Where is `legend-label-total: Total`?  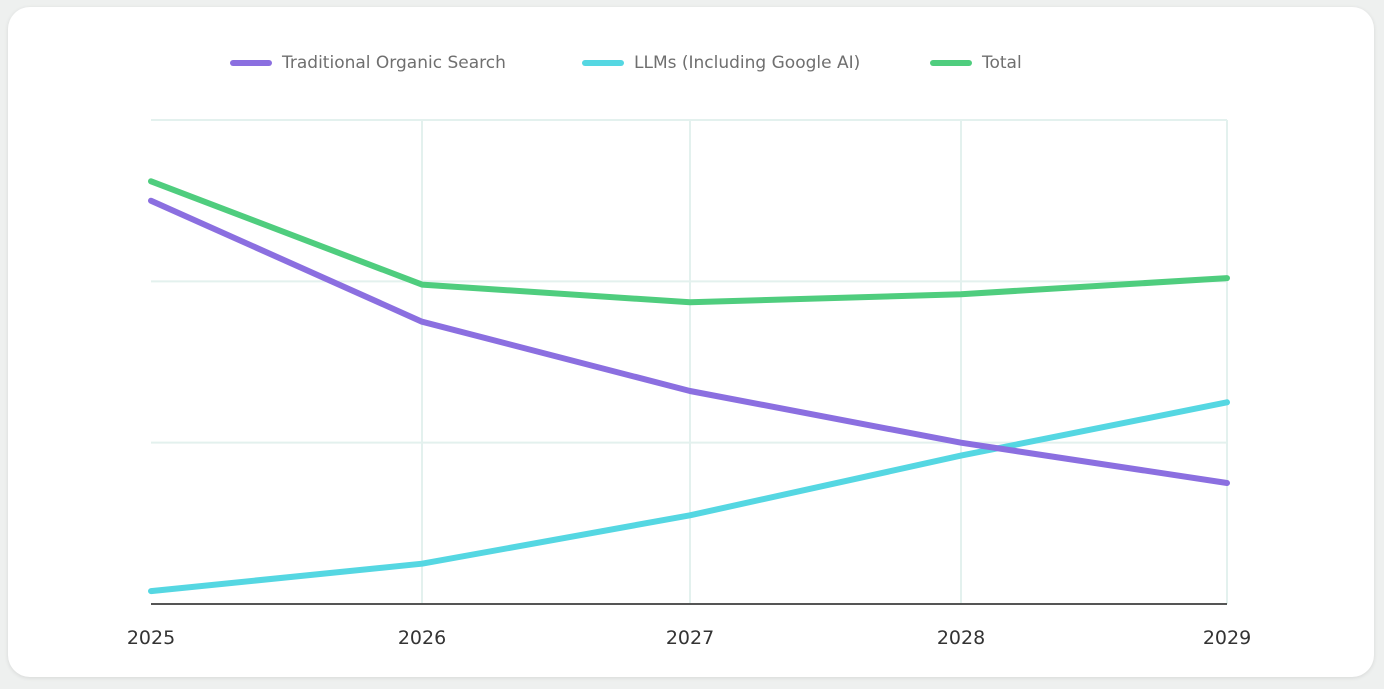
legend-label-total: Total is located at coordinates (1002, 63).